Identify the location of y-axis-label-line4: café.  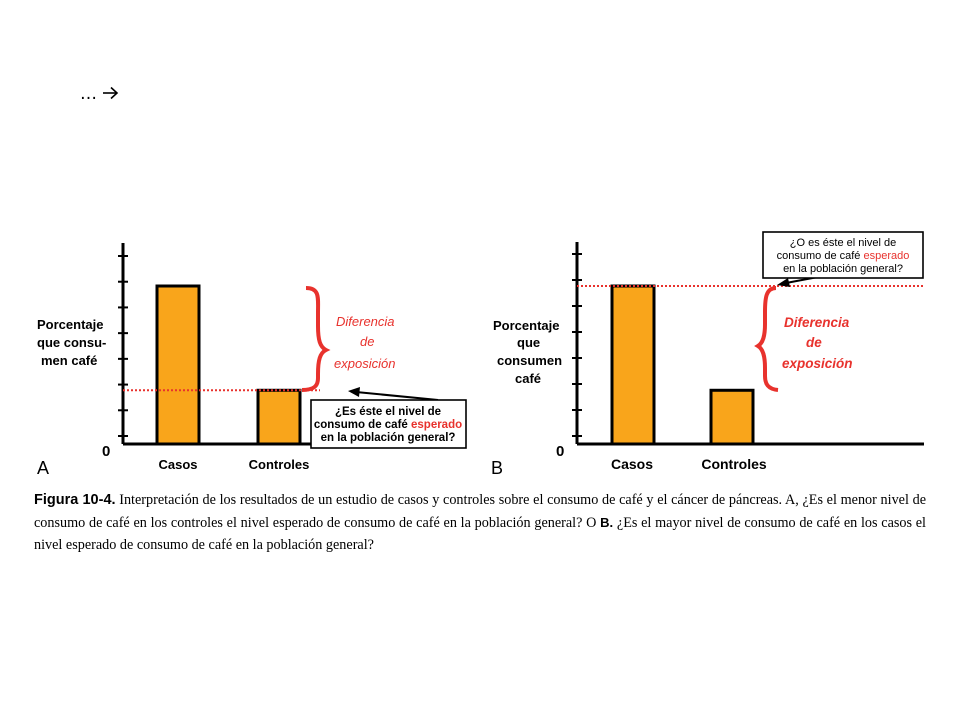
(528, 378).